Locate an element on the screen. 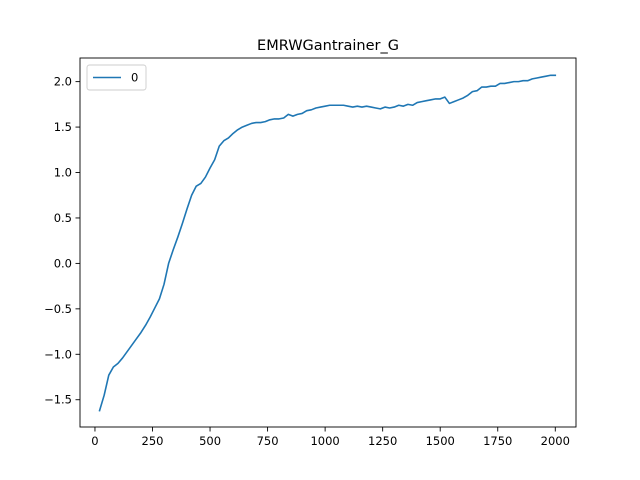 This screenshot has height=480, width=640. x-tick-label: 2000 is located at coordinates (555, 441).